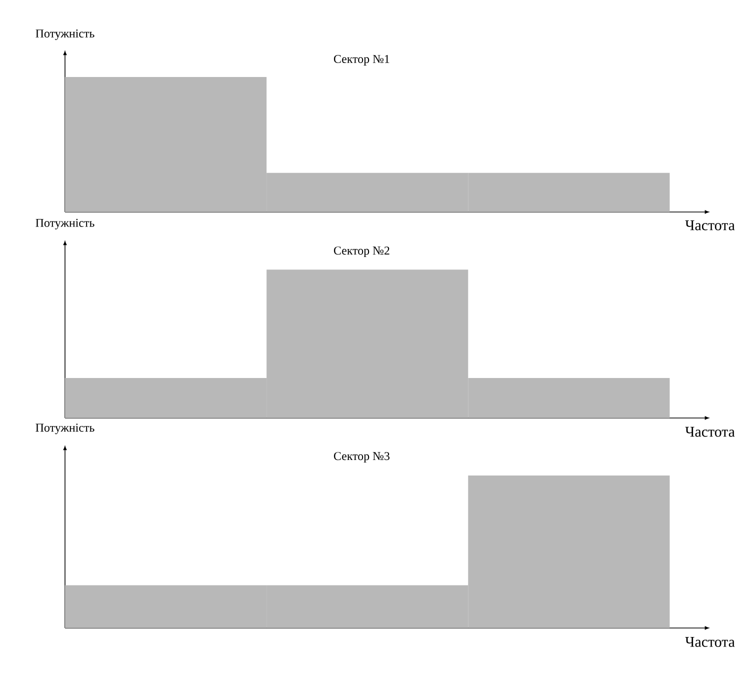 This screenshot has height=674, width=754. Describe the element at coordinates (362, 457) in the screenshot. I see `chart-title: Сектор №3` at that location.